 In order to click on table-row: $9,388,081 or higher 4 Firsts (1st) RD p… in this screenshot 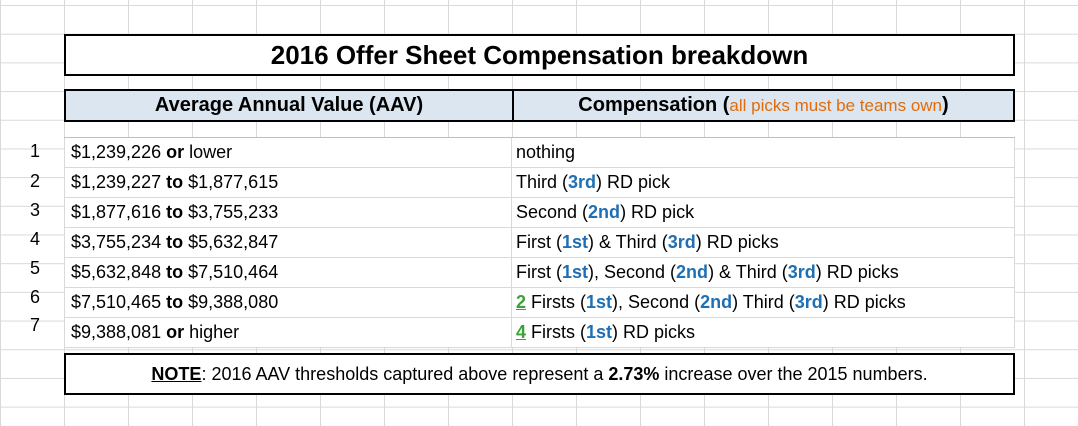, I will do `click(539, 333)`.